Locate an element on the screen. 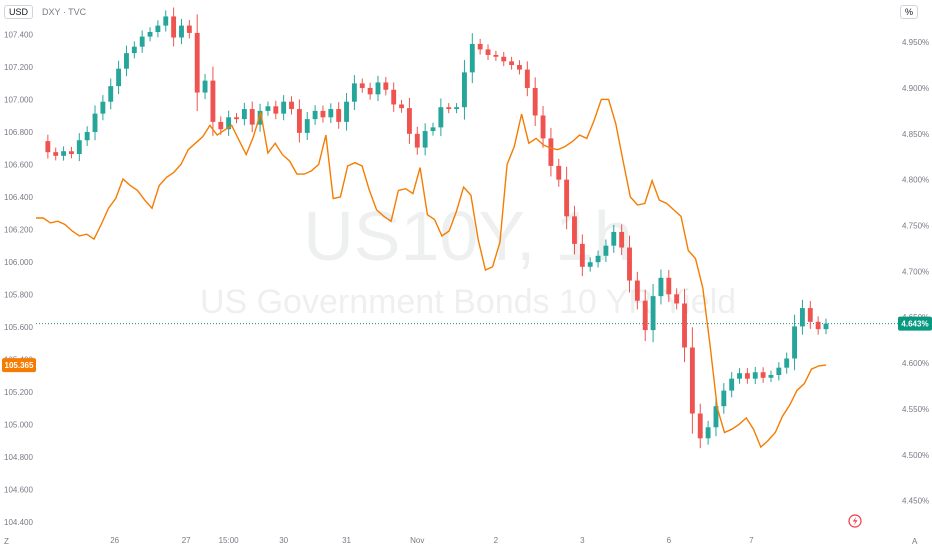 Image resolution: width=932 pixels, height=550 pixels. left-axis-tick-label: 107.200 is located at coordinates (18, 67).